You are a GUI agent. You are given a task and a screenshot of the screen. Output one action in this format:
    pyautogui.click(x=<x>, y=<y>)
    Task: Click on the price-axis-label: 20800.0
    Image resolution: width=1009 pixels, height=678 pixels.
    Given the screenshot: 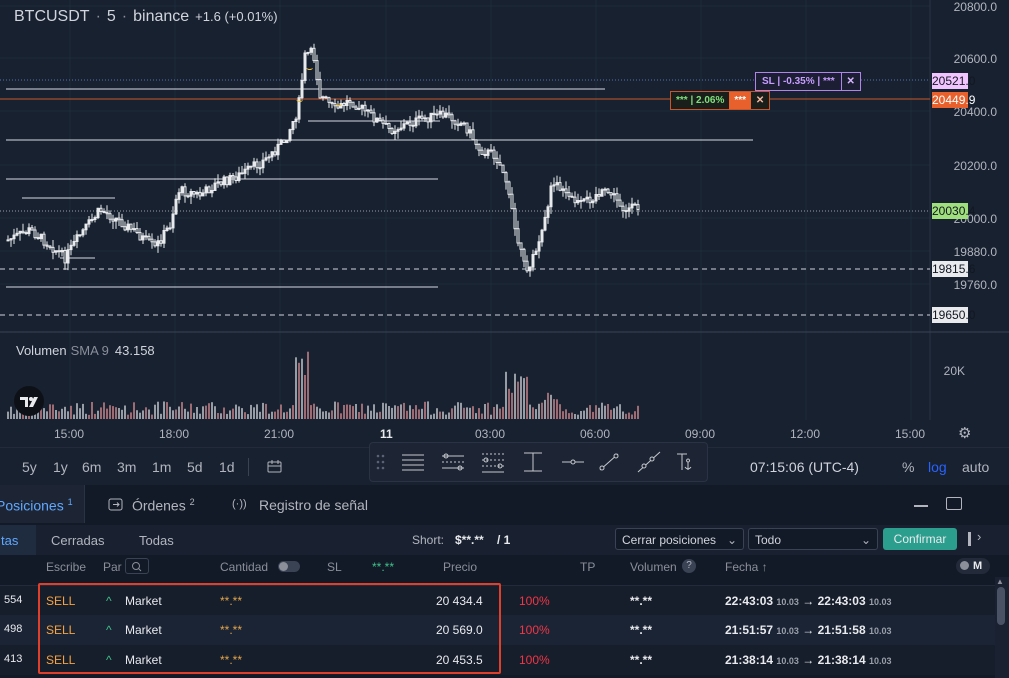 What is the action you would take?
    pyautogui.click(x=975, y=7)
    